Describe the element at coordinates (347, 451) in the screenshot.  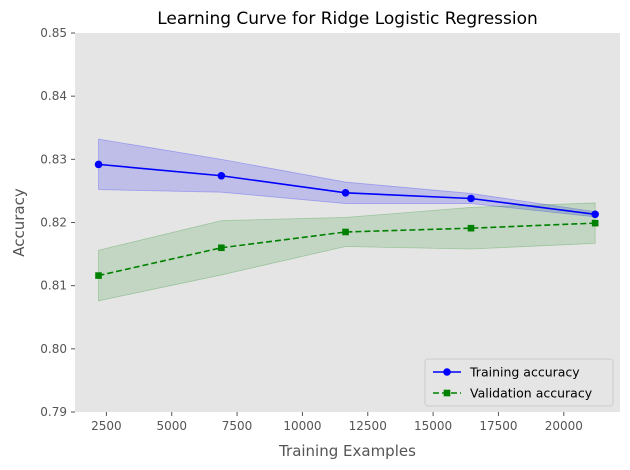
I see `x-axis-label: Training Examples` at that location.